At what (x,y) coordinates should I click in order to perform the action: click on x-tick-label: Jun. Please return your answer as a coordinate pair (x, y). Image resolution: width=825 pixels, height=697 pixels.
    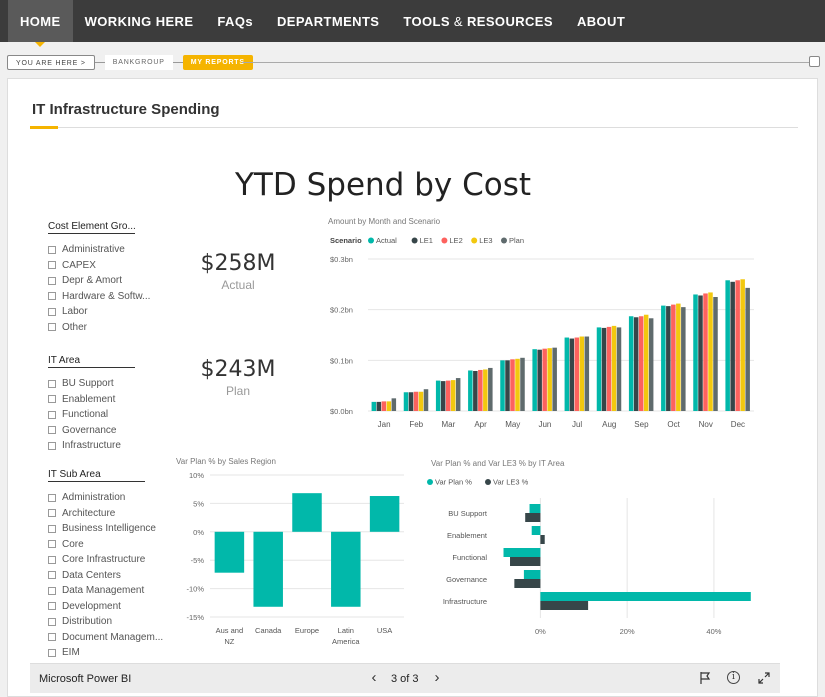
    Looking at the image, I should click on (544, 424).